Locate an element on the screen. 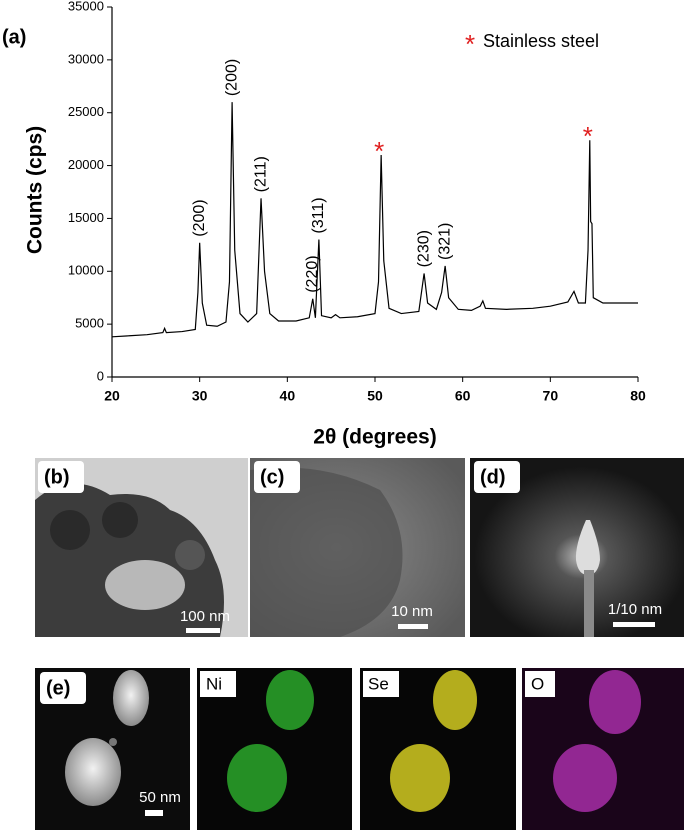  element-label: Ni is located at coordinates (214, 683).